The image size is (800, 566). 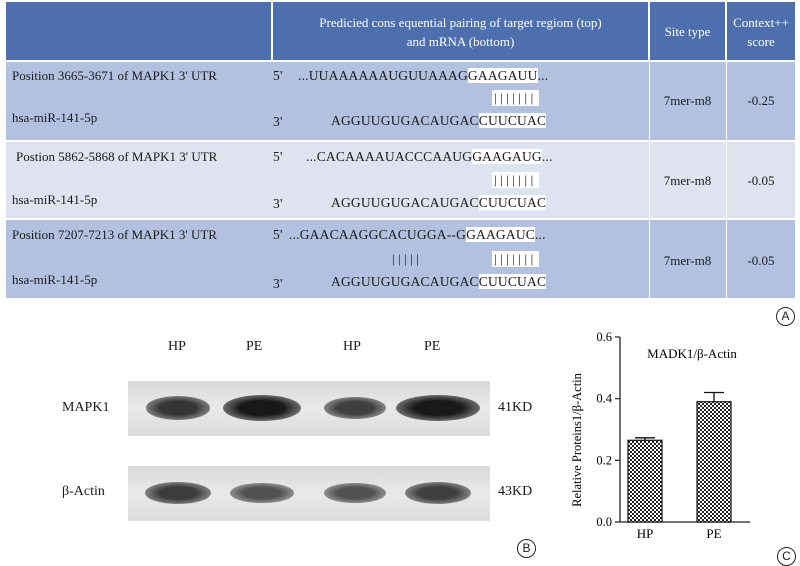 I want to click on row-3-pair-marks-left: |||||, so click(x=407, y=258).